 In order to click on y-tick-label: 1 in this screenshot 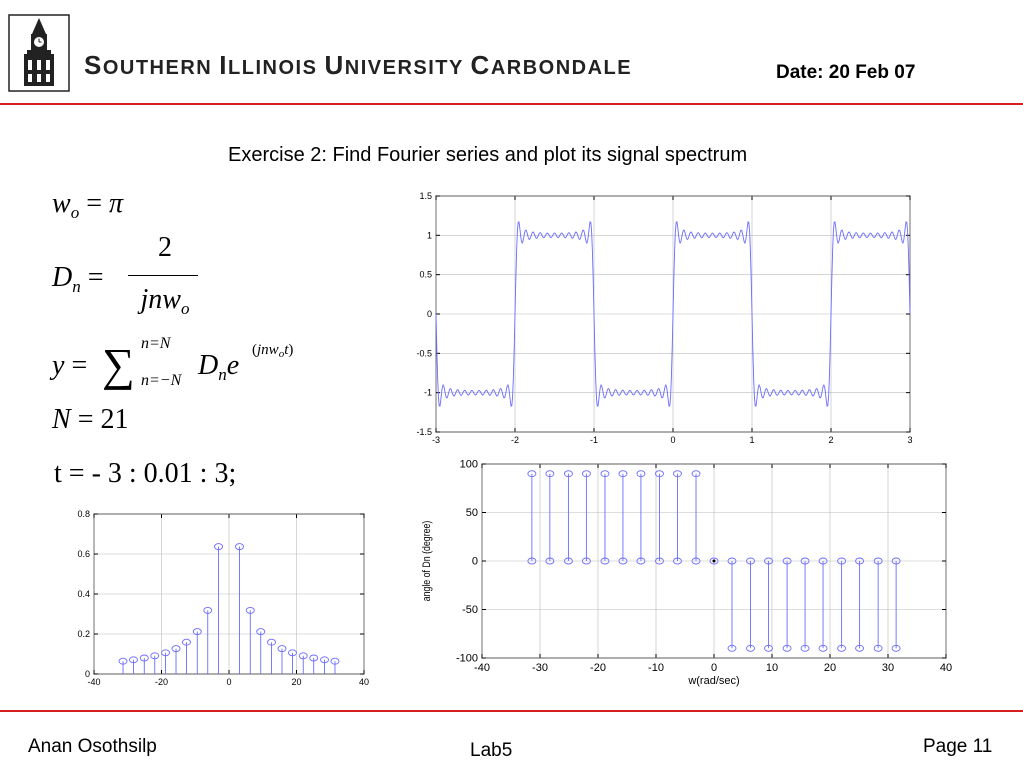, I will do `click(429, 235)`.